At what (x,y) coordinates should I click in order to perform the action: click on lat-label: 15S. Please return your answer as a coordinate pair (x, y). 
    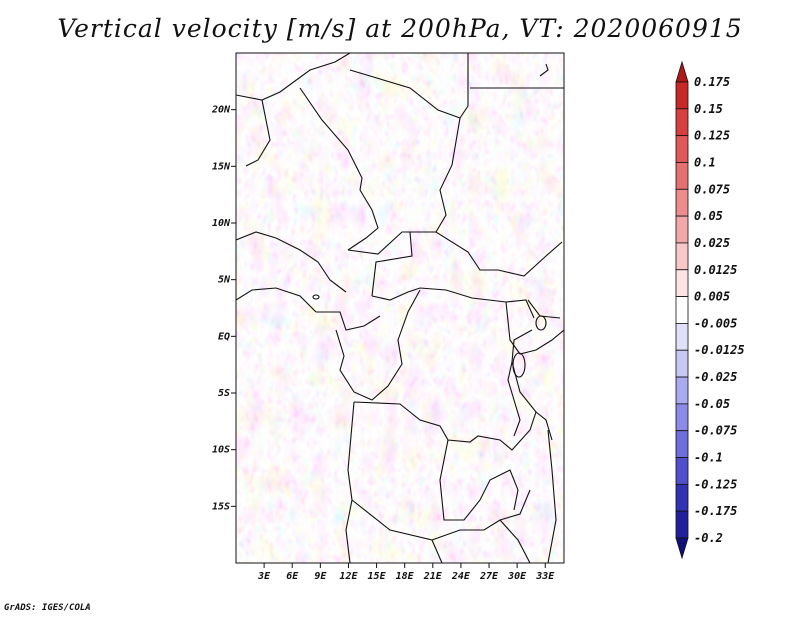
    Looking at the image, I should click on (221, 506).